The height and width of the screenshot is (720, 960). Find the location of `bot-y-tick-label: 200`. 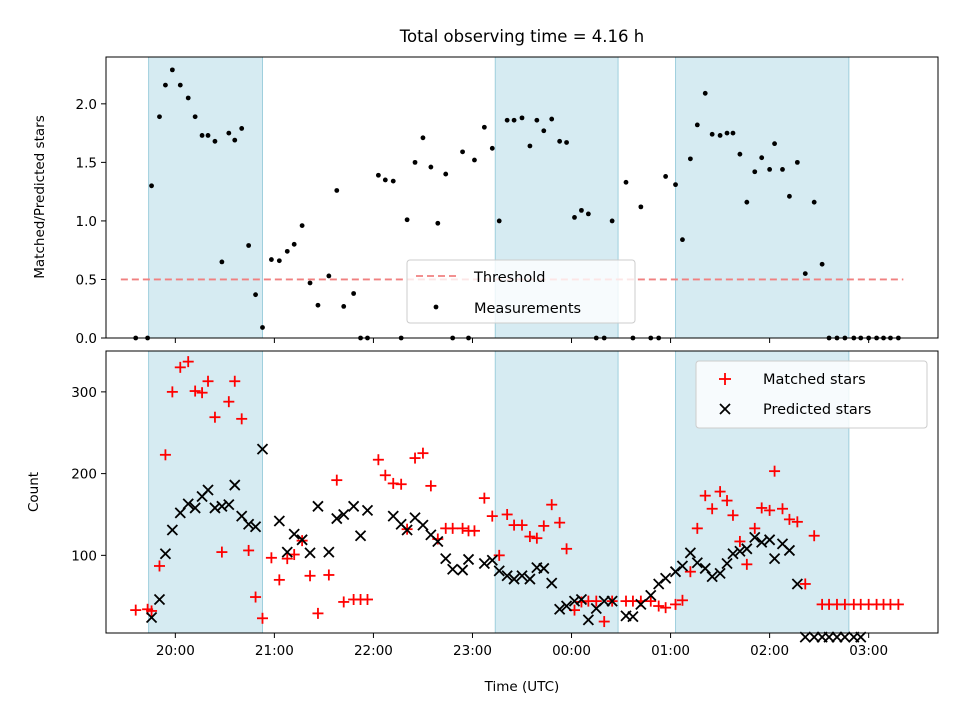

bot-y-tick-label: 200 is located at coordinates (84, 475).